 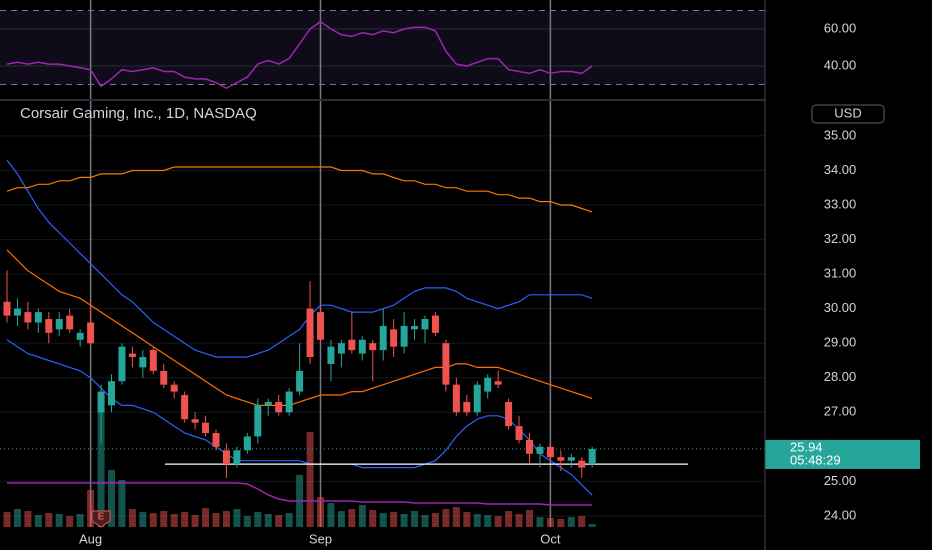 I want to click on y-tick-label: 32.00, so click(x=840, y=238).